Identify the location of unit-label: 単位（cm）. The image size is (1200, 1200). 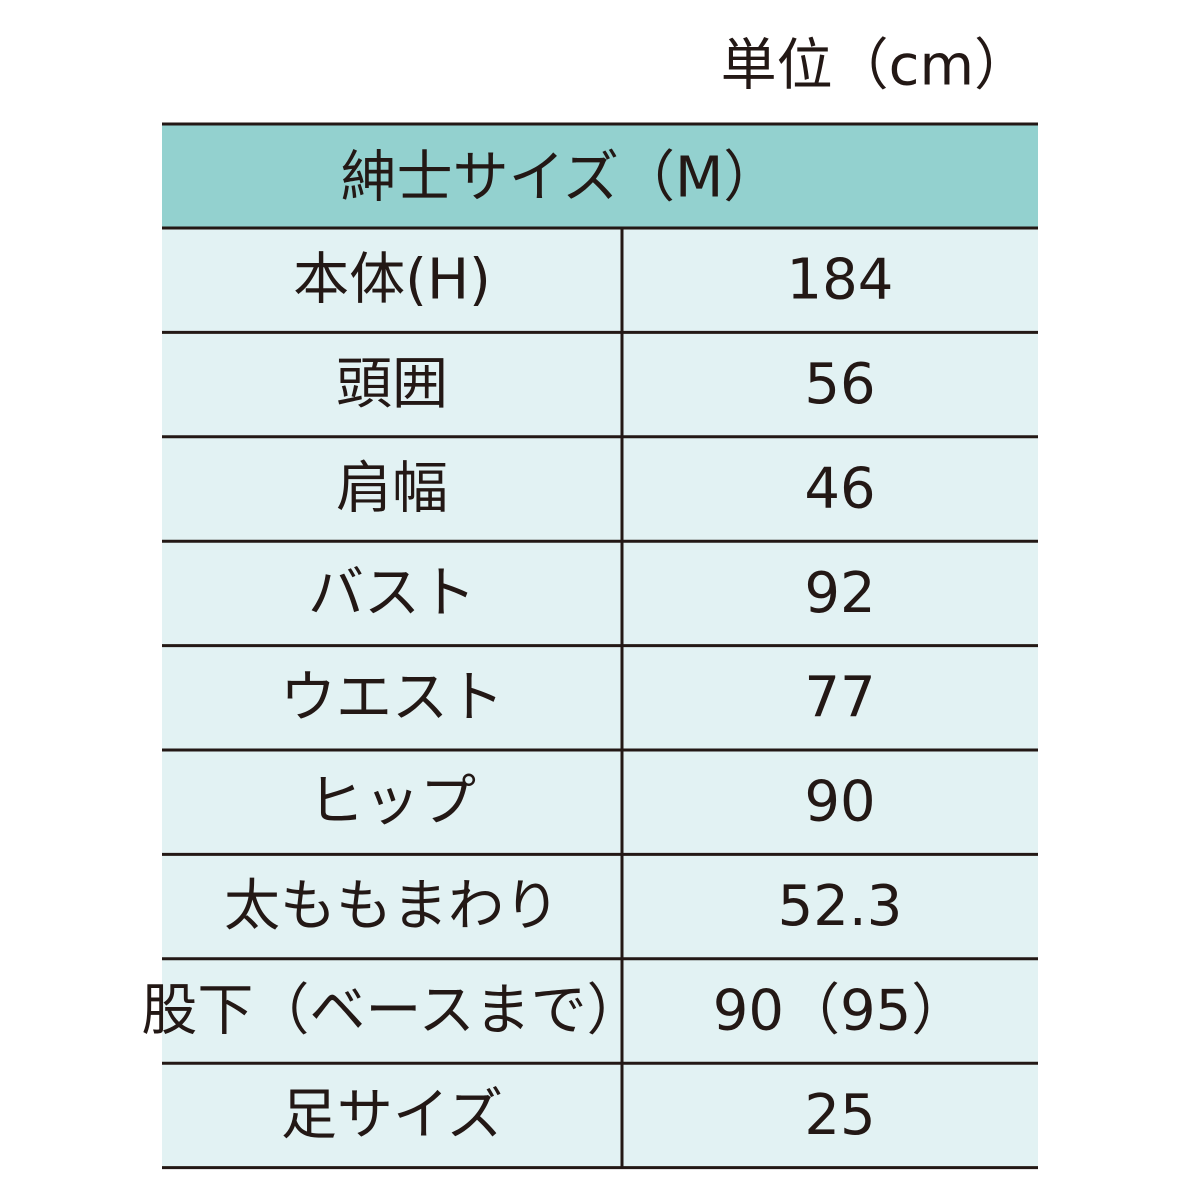
(875, 66).